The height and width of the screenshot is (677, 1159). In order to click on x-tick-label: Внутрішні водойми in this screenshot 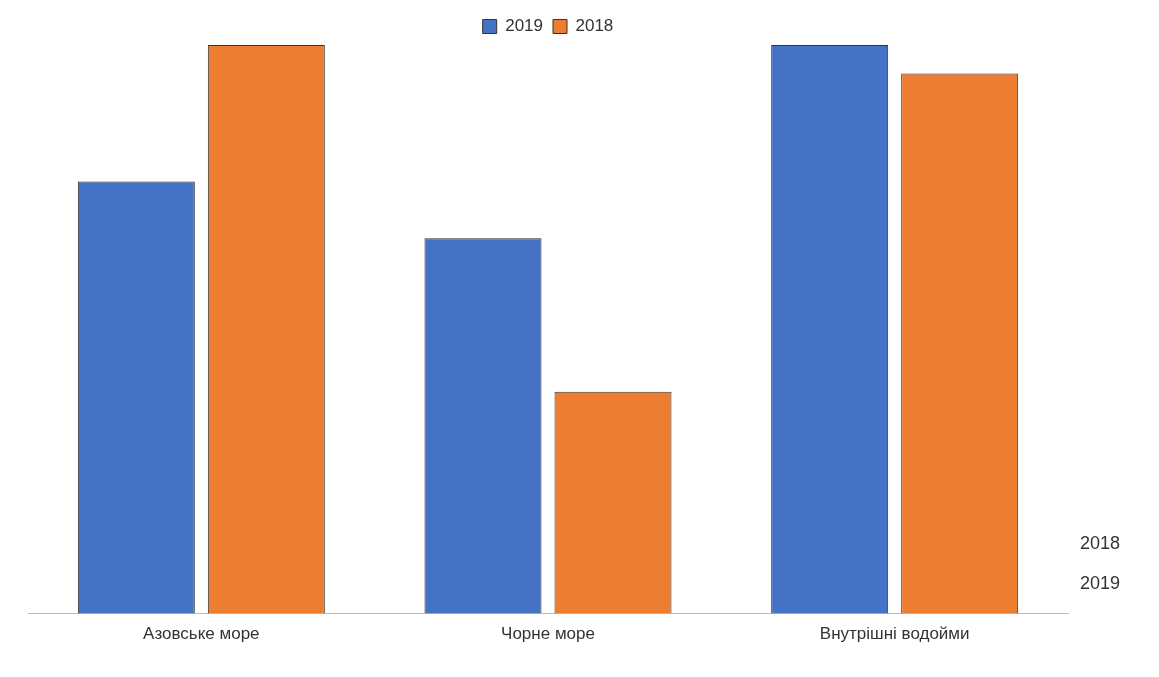, I will do `click(894, 634)`.